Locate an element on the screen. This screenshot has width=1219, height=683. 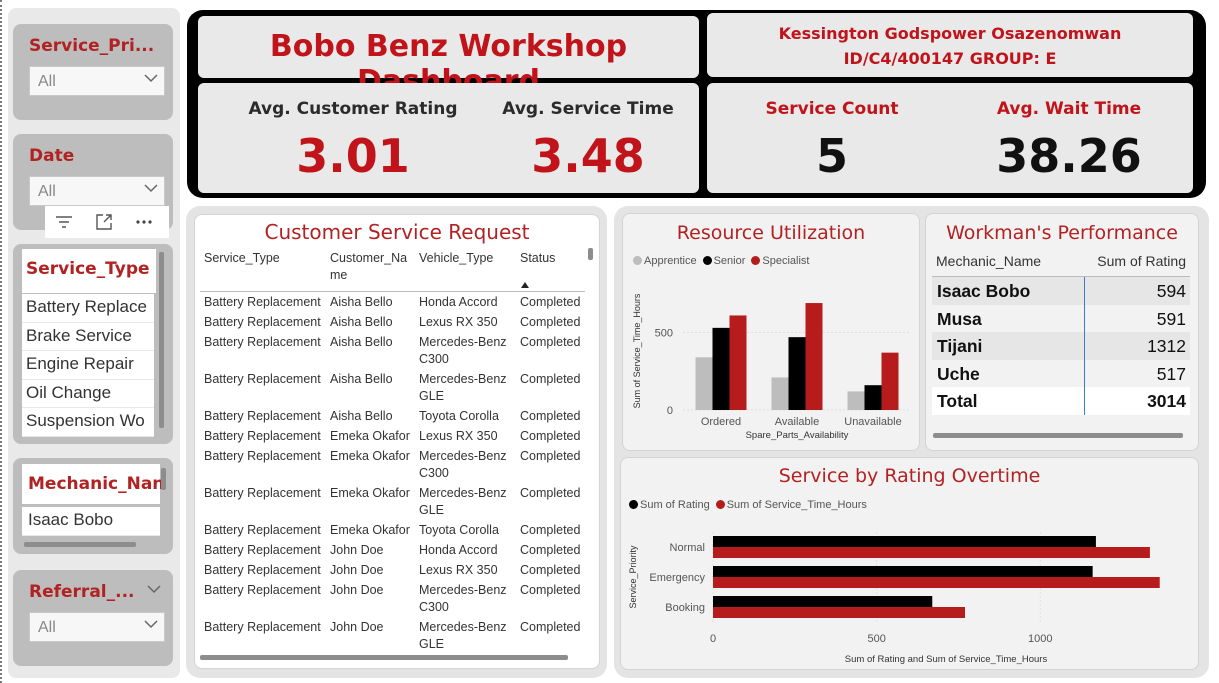
mechanic-option: Isaac Bobo is located at coordinates (91, 521).